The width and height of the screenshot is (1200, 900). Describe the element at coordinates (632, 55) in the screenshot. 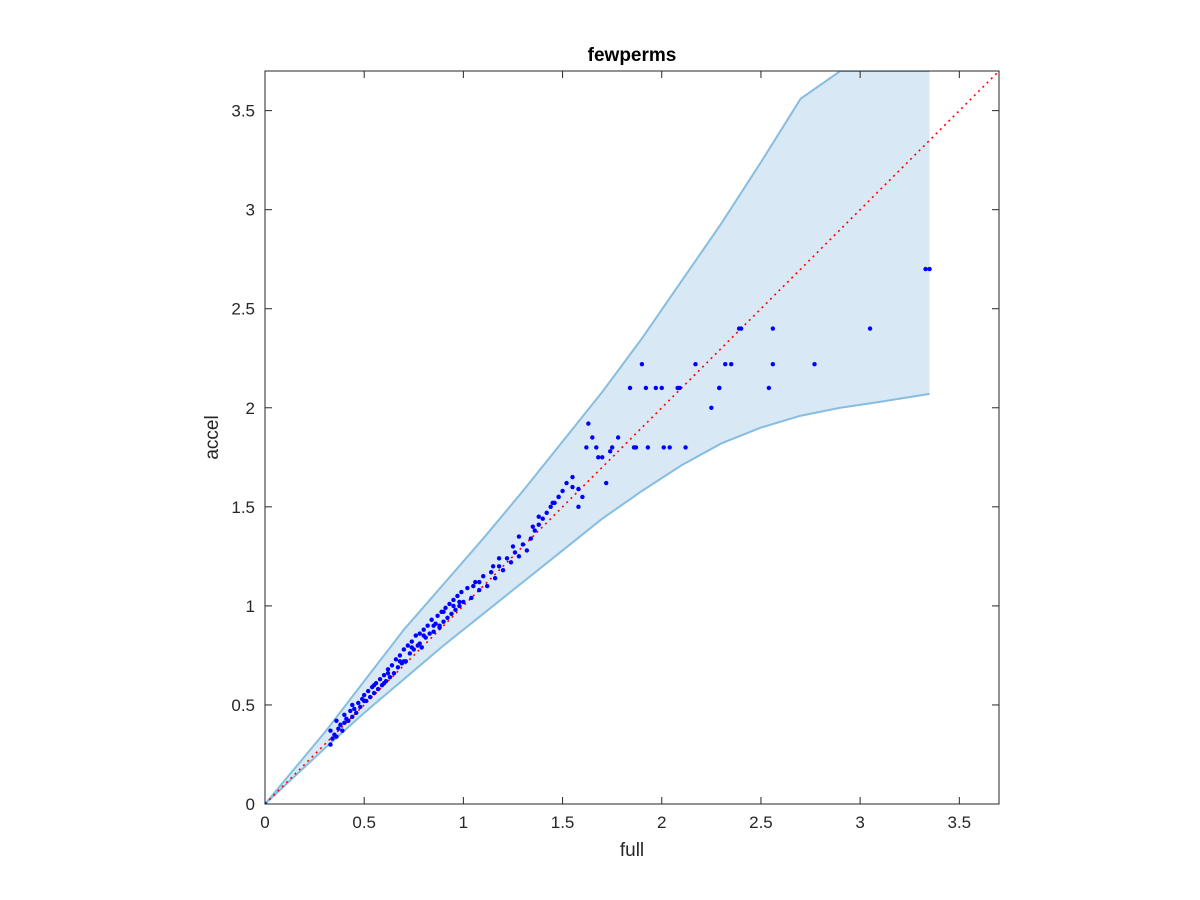

I see `chart-title: fewperms` at that location.